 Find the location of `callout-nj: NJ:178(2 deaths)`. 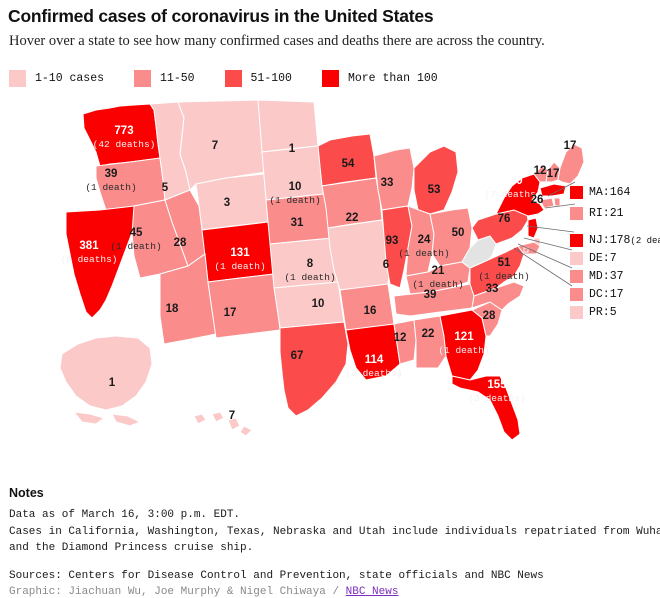

callout-nj: NJ:178(2 deaths) is located at coordinates (615, 240).